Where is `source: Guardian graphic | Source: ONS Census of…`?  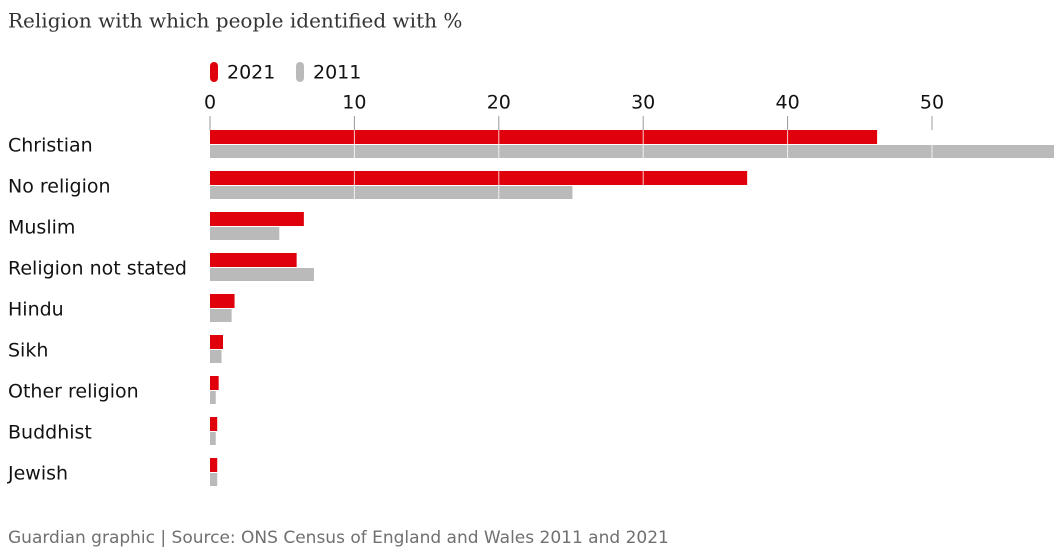
source: Guardian graphic | Source: ONS Census of… is located at coordinates (338, 538).